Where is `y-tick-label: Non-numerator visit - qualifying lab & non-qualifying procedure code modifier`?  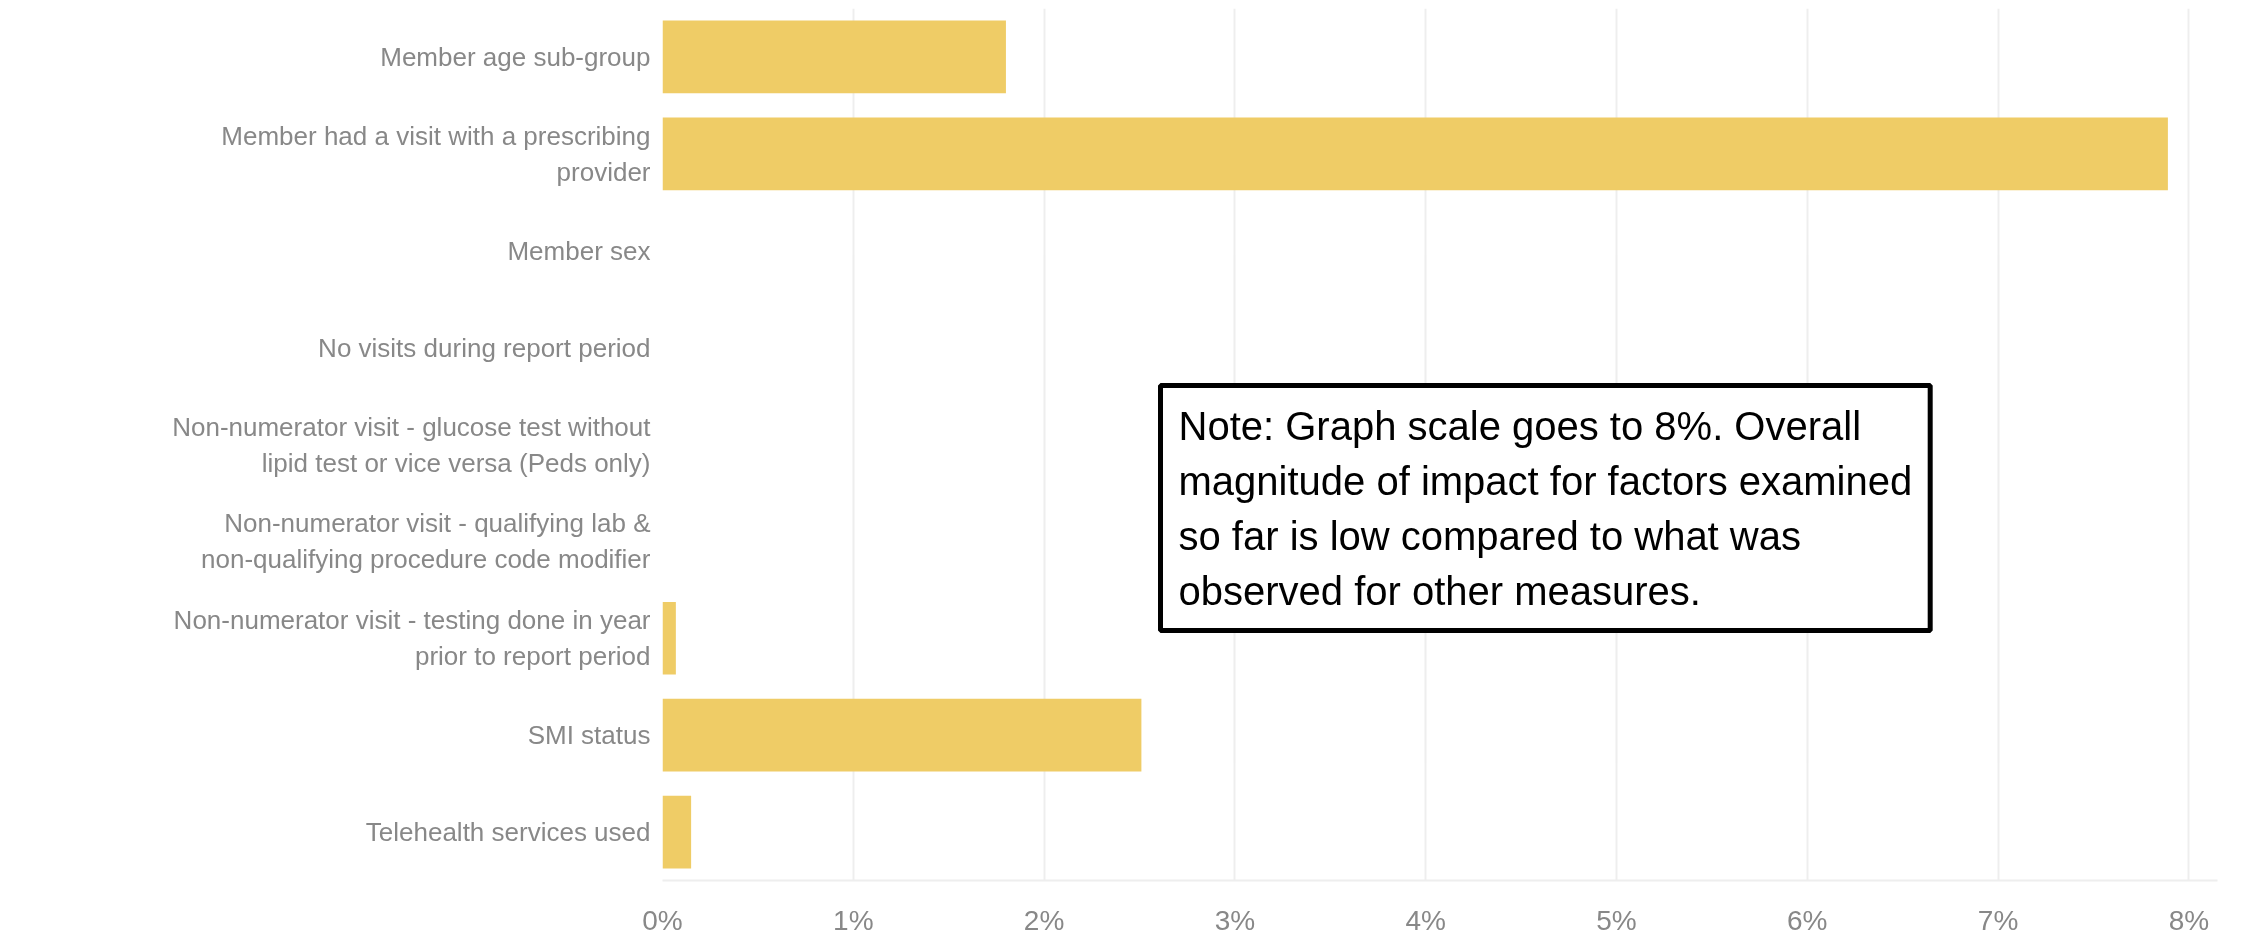 y-tick-label: Non-numerator visit - qualifying lab & non-qualifying procedure code modifier is located at coordinates (426, 541).